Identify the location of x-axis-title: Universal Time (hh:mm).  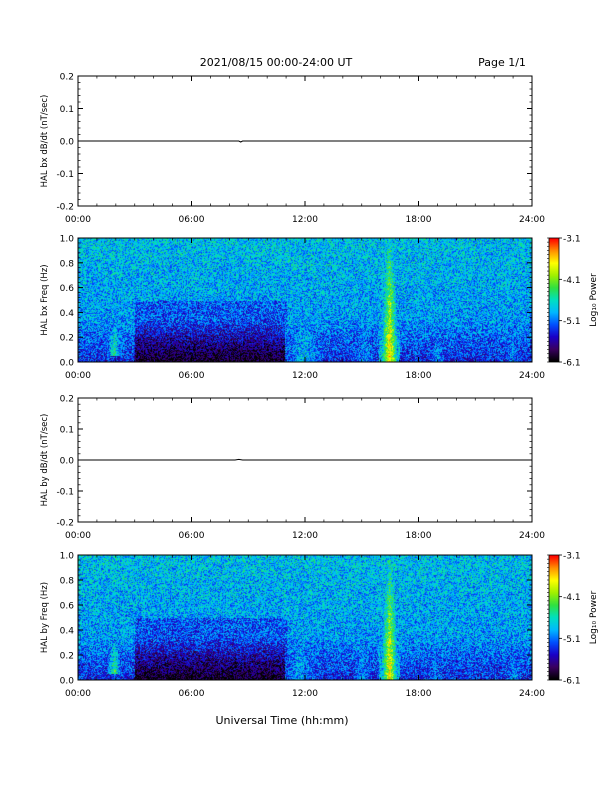
(282, 720).